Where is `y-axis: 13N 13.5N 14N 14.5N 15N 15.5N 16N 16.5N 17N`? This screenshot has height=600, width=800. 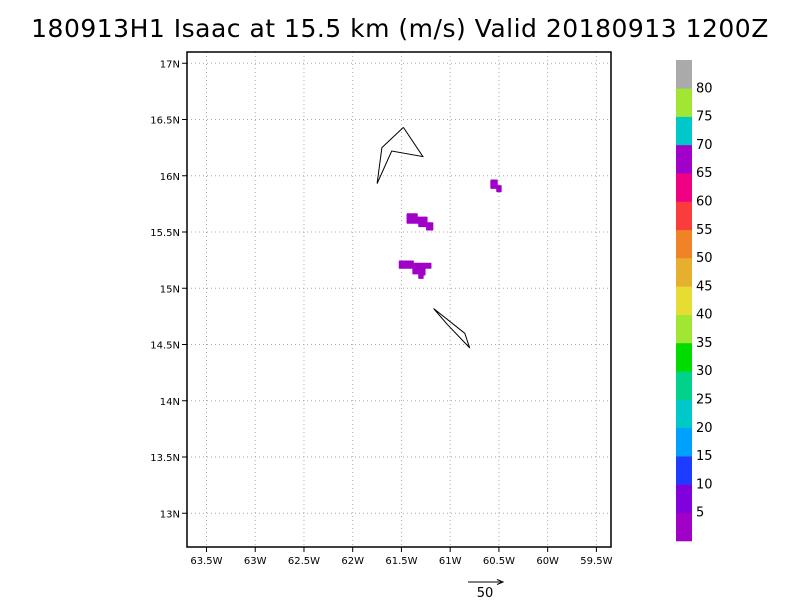
y-axis: 13N 13.5N 14N 14.5N 15N 15.5N 16N 16.5N 17N is located at coordinates (168, 289).